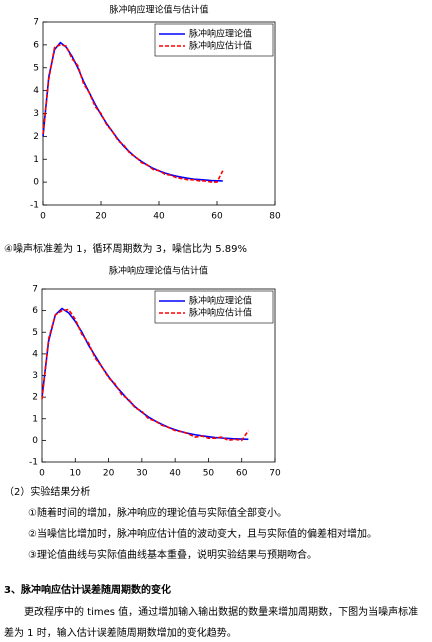  Describe the element at coordinates (76, 474) in the screenshot. I see `x-tick-label: 10` at that location.